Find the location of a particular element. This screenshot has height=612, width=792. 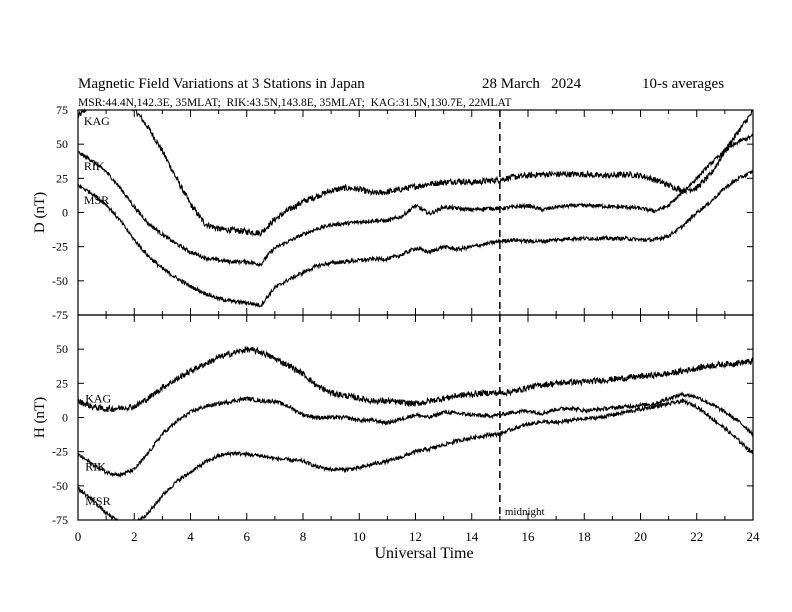

panel-top-ytick-label: 25 is located at coordinates (62, 178).